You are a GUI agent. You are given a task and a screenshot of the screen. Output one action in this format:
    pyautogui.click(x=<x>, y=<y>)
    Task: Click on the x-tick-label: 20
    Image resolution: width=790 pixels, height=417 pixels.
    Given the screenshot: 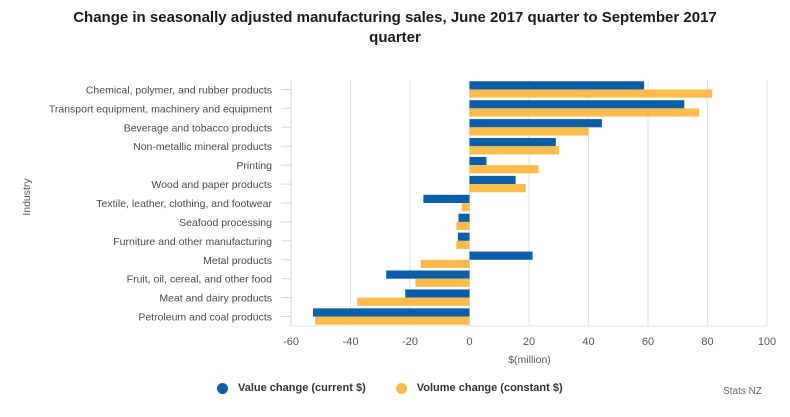 What is the action you would take?
    pyautogui.click(x=529, y=342)
    